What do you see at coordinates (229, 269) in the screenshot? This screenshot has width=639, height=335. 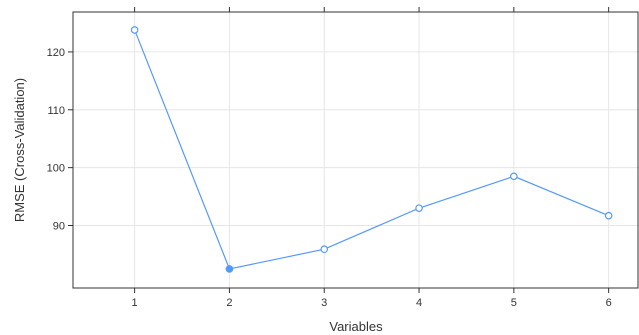 I see `data-point-selected` at bounding box center [229, 269].